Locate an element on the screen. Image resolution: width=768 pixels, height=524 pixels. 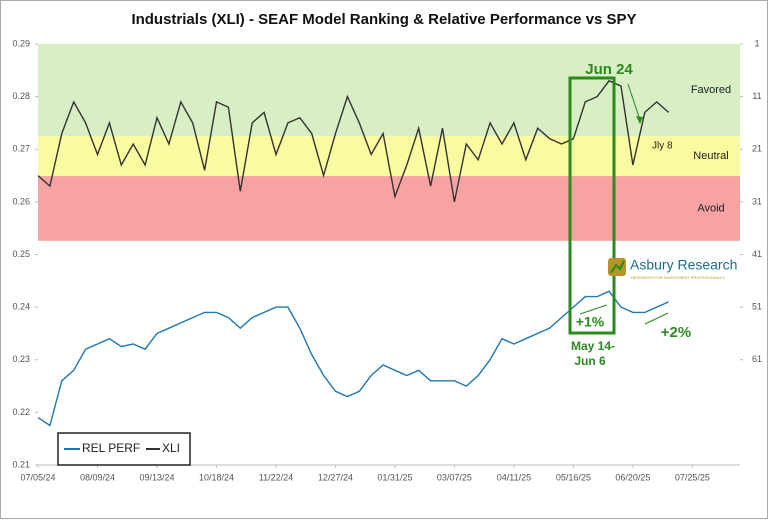
annotation: Jly 8 is located at coordinates (662, 146).